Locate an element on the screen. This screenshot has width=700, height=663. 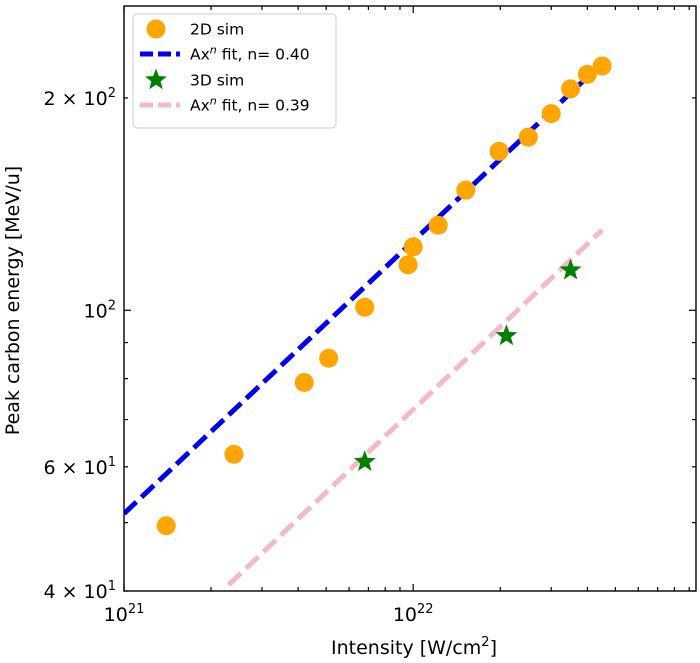
legend-label-3: Axn fit, n= 0.39 is located at coordinates (250, 105).